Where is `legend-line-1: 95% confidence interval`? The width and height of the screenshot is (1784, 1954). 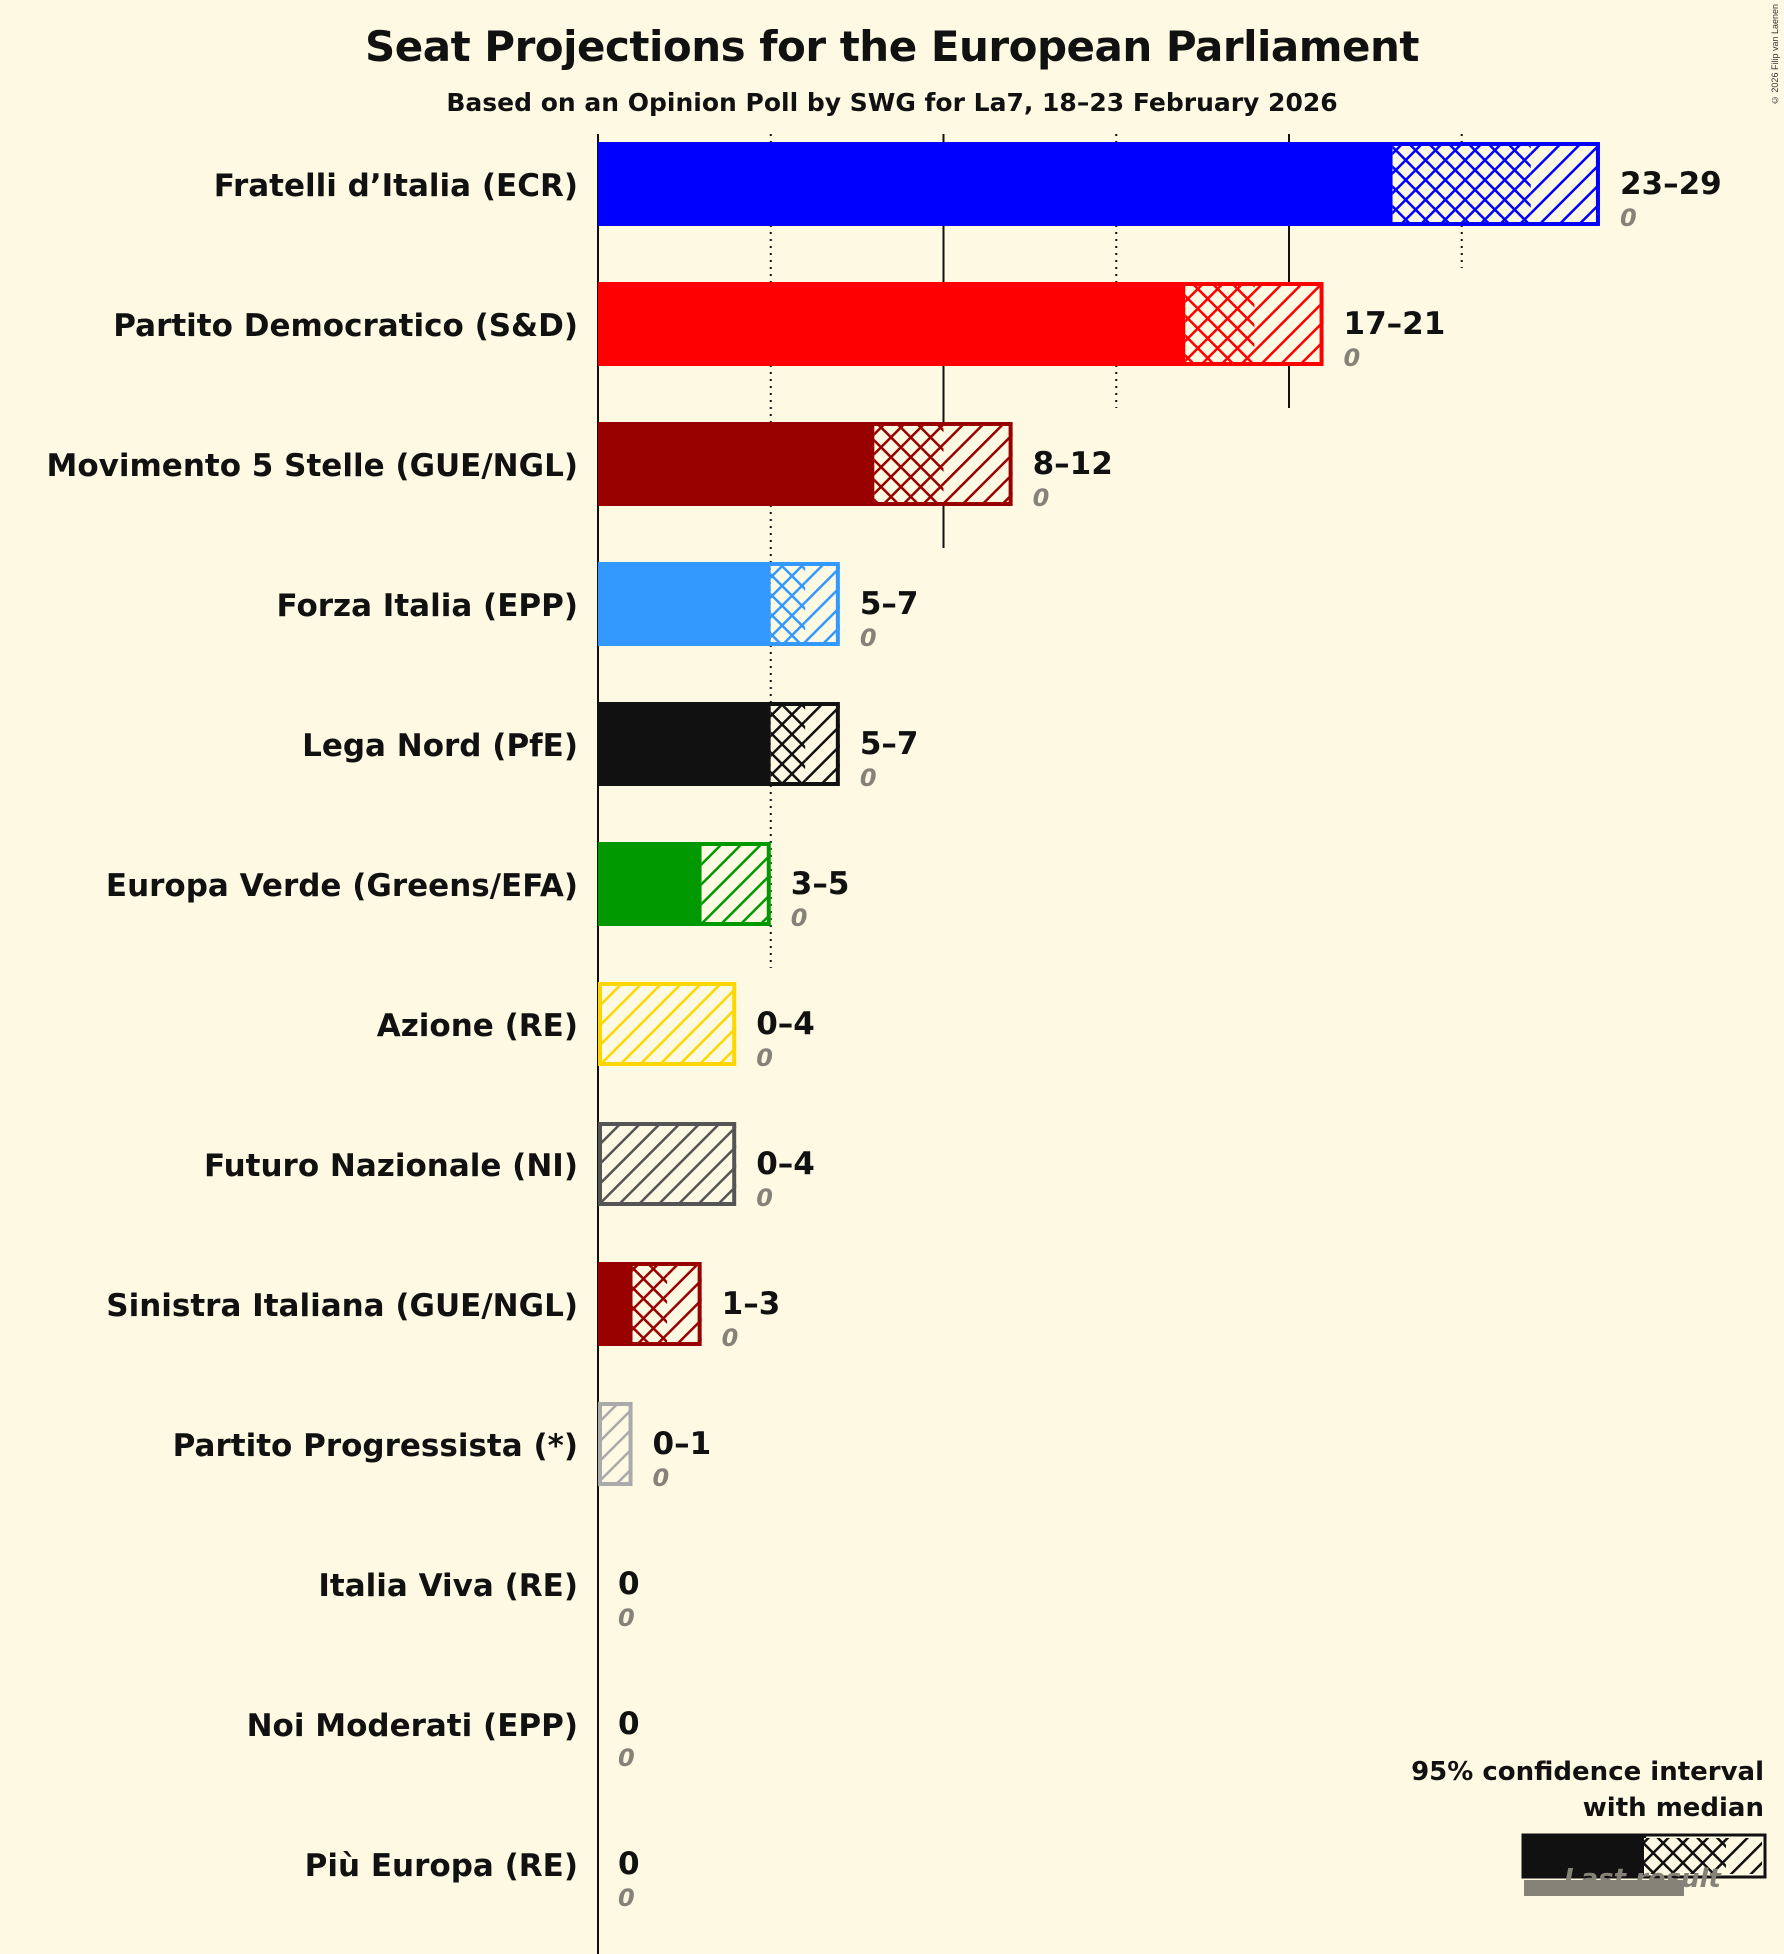
legend-line-1: 95% confidence interval is located at coordinates (1587, 1772).